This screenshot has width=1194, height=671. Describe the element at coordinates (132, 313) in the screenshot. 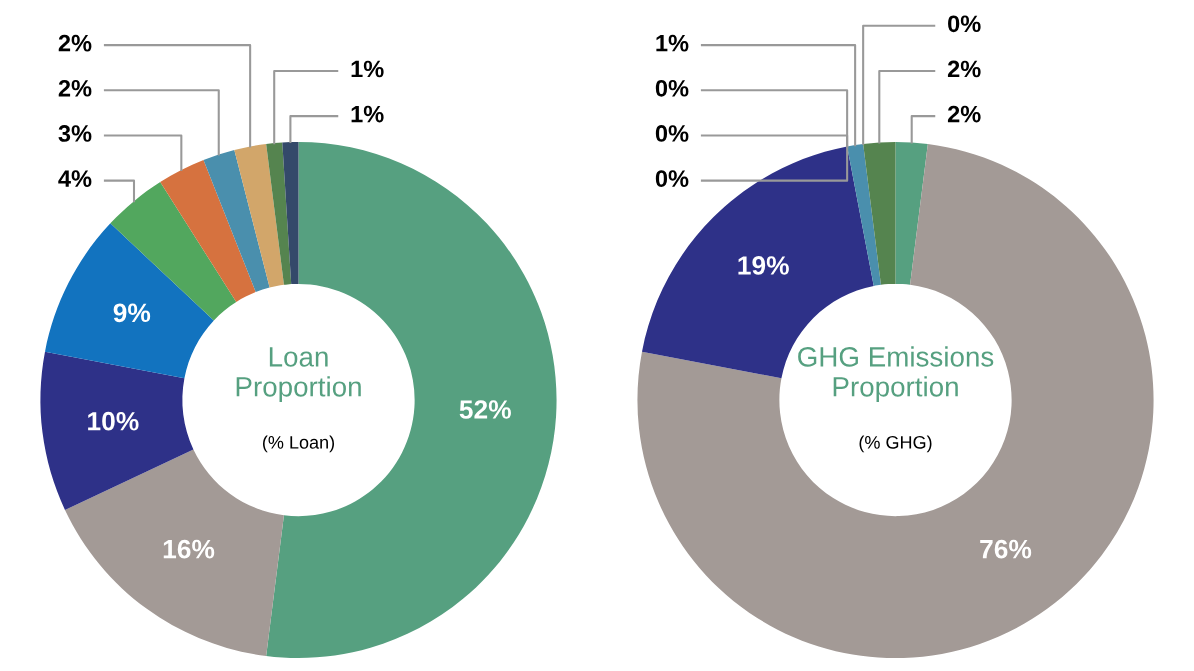

I see `data-label: 9%` at that location.